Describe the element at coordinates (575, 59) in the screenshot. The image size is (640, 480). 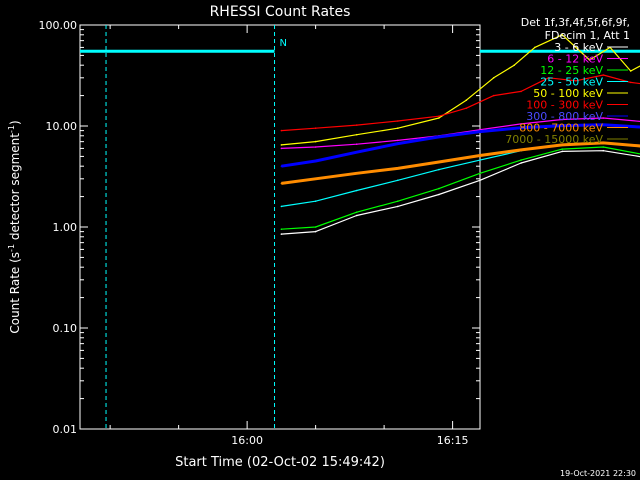
I see `legend-label: 6 - 12 keV` at that location.